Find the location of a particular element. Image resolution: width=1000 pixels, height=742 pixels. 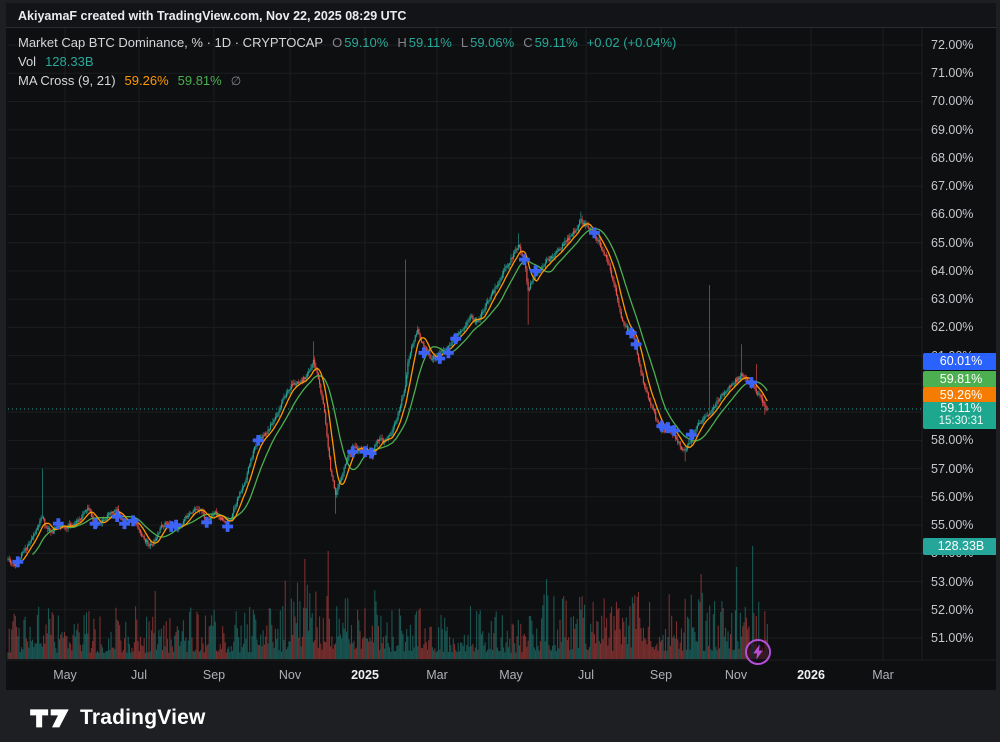

price-tag: 59.26% is located at coordinates (959, 395).